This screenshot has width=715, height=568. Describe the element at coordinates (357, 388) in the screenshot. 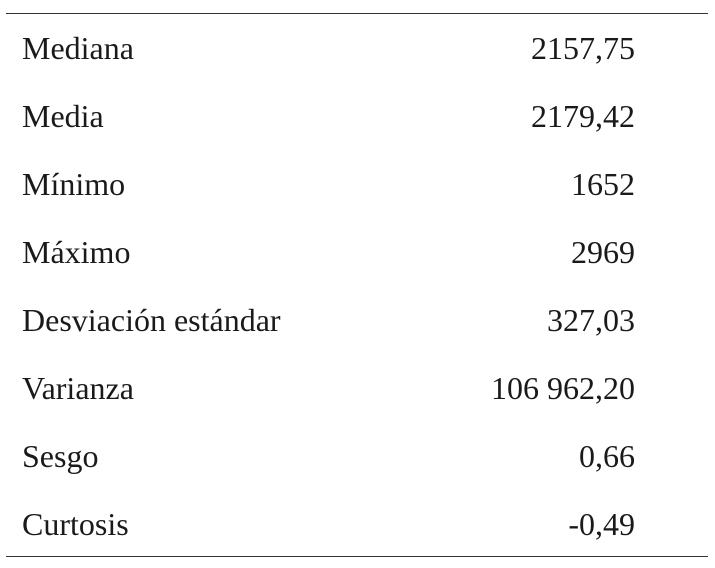

I see `table-row: Varianza 106 962,20` at that location.